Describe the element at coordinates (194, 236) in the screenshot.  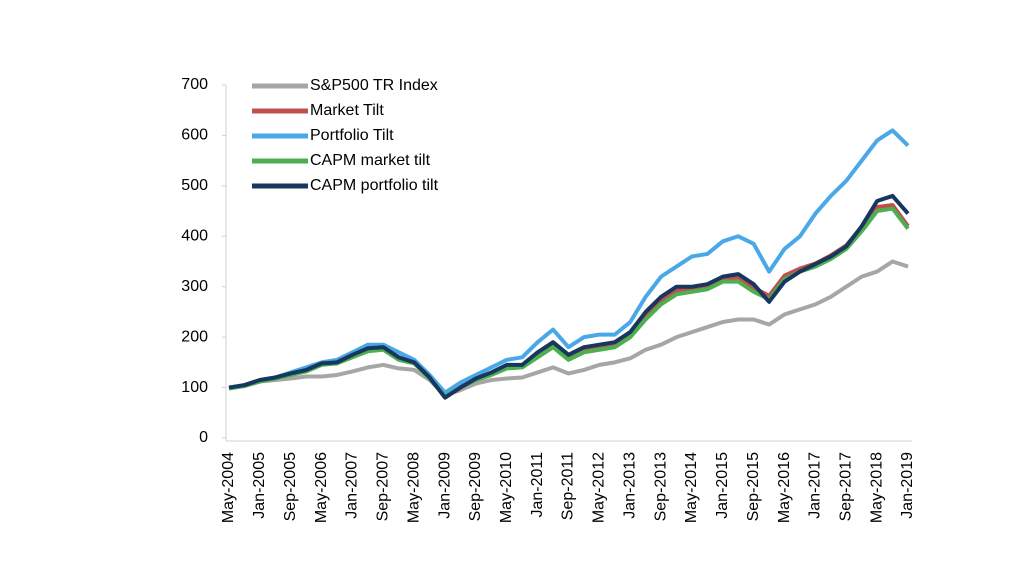
I see `y-tick-label: 400` at that location.